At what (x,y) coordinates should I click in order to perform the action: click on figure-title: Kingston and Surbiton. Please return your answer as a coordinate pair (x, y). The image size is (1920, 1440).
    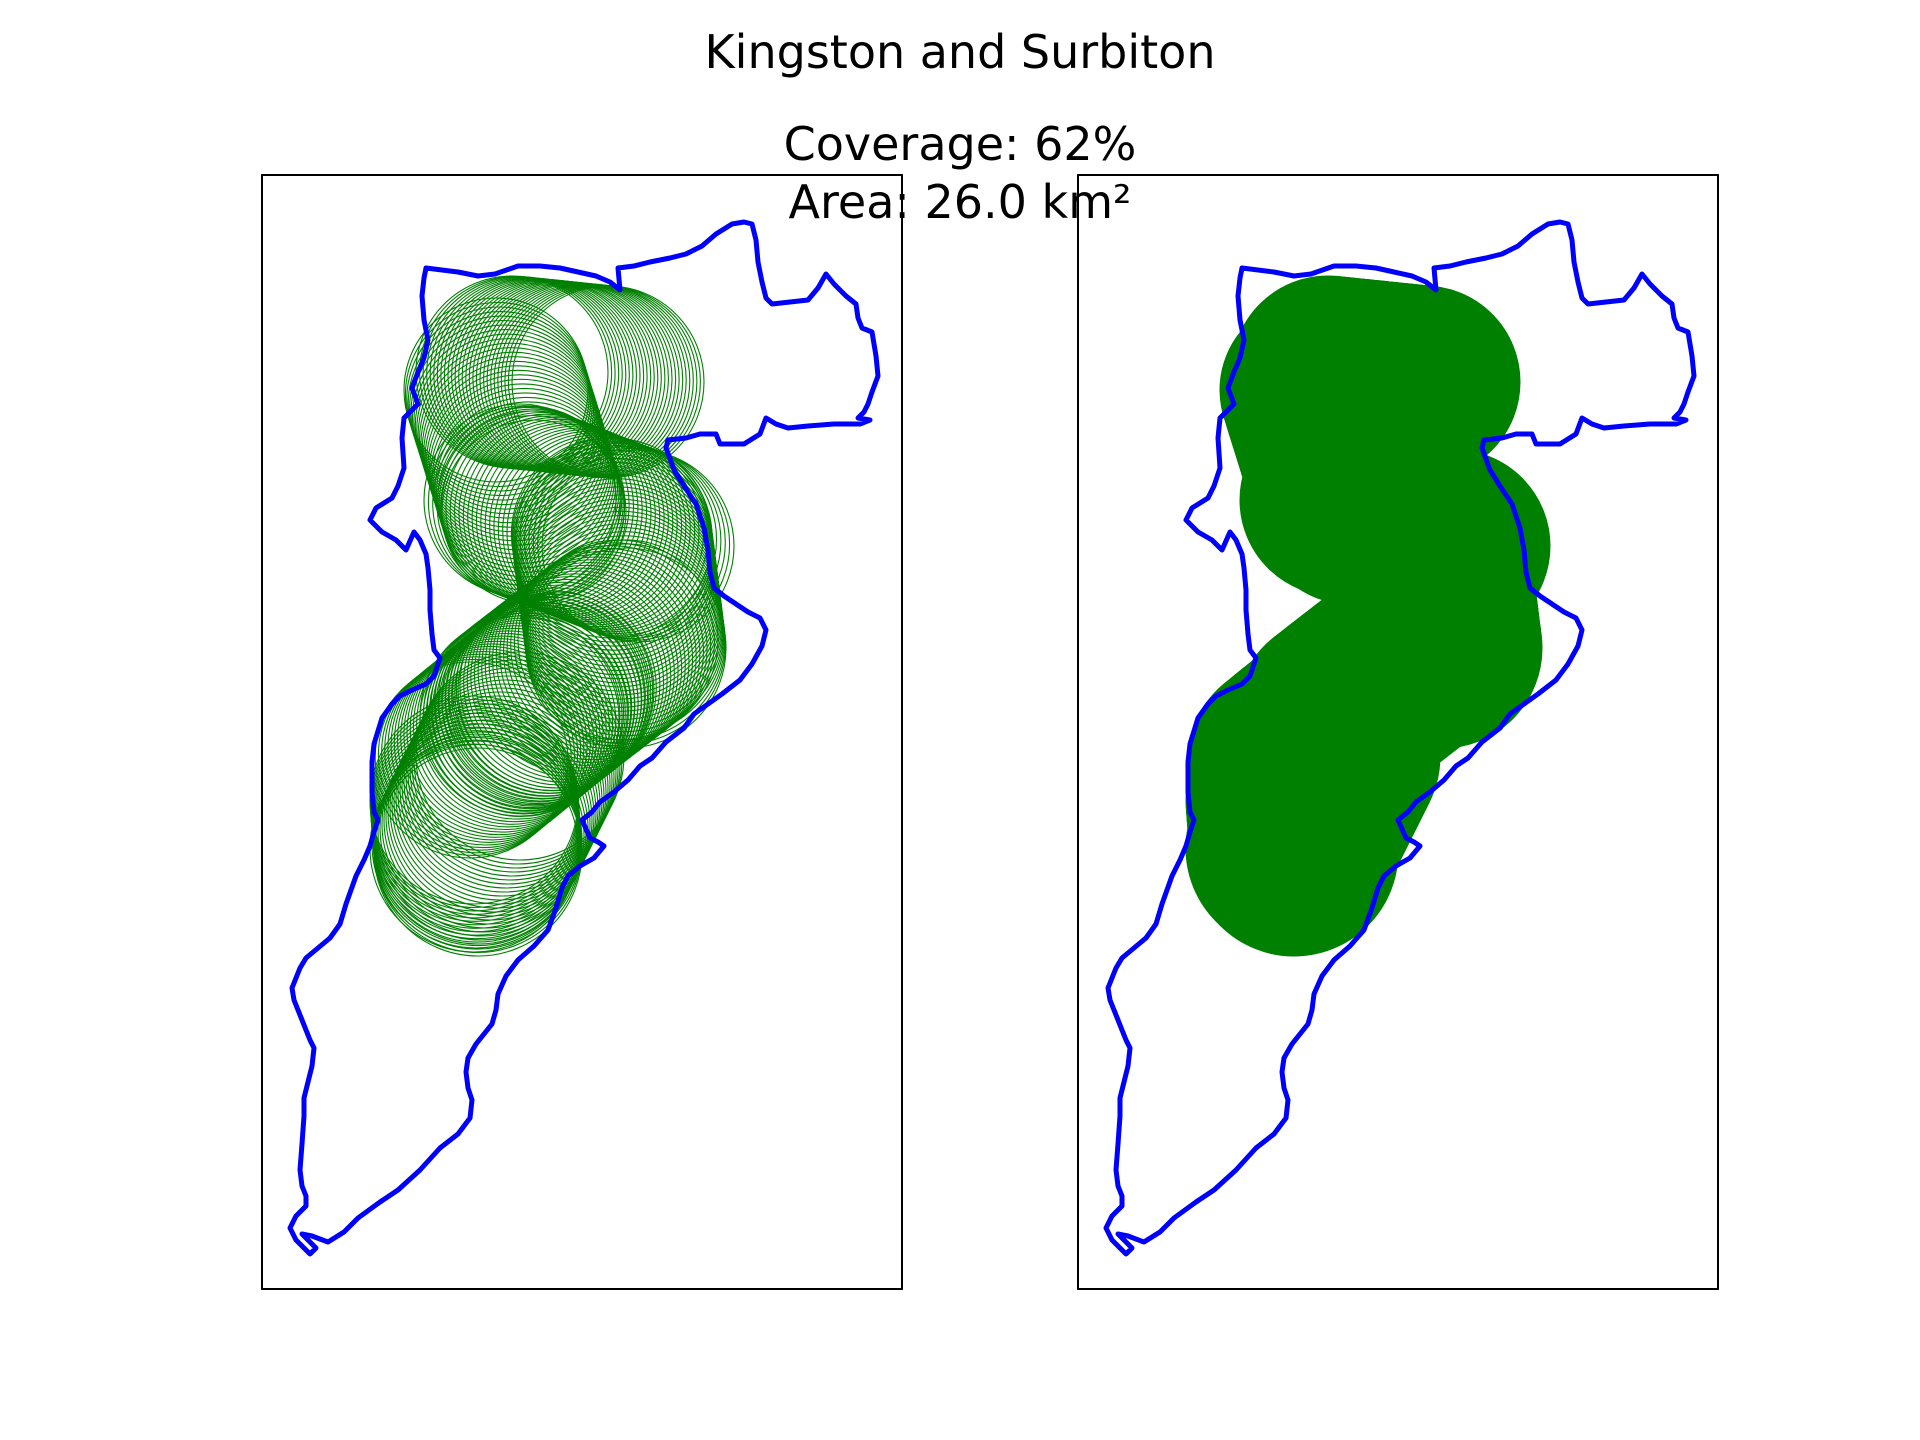
    Looking at the image, I should click on (960, 52).